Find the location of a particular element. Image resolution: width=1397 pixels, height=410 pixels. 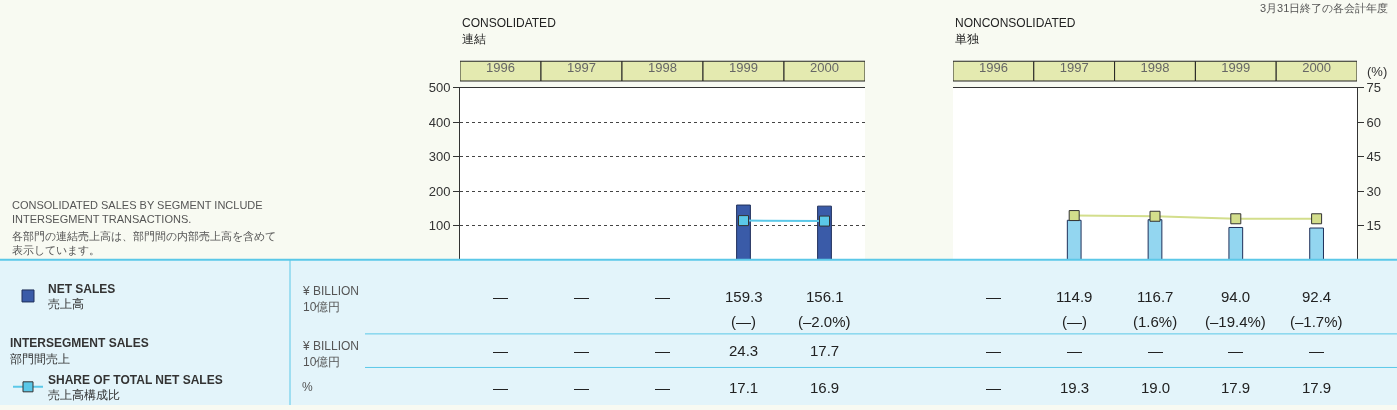

y2-tick-label: 45 is located at coordinates (1374, 157).